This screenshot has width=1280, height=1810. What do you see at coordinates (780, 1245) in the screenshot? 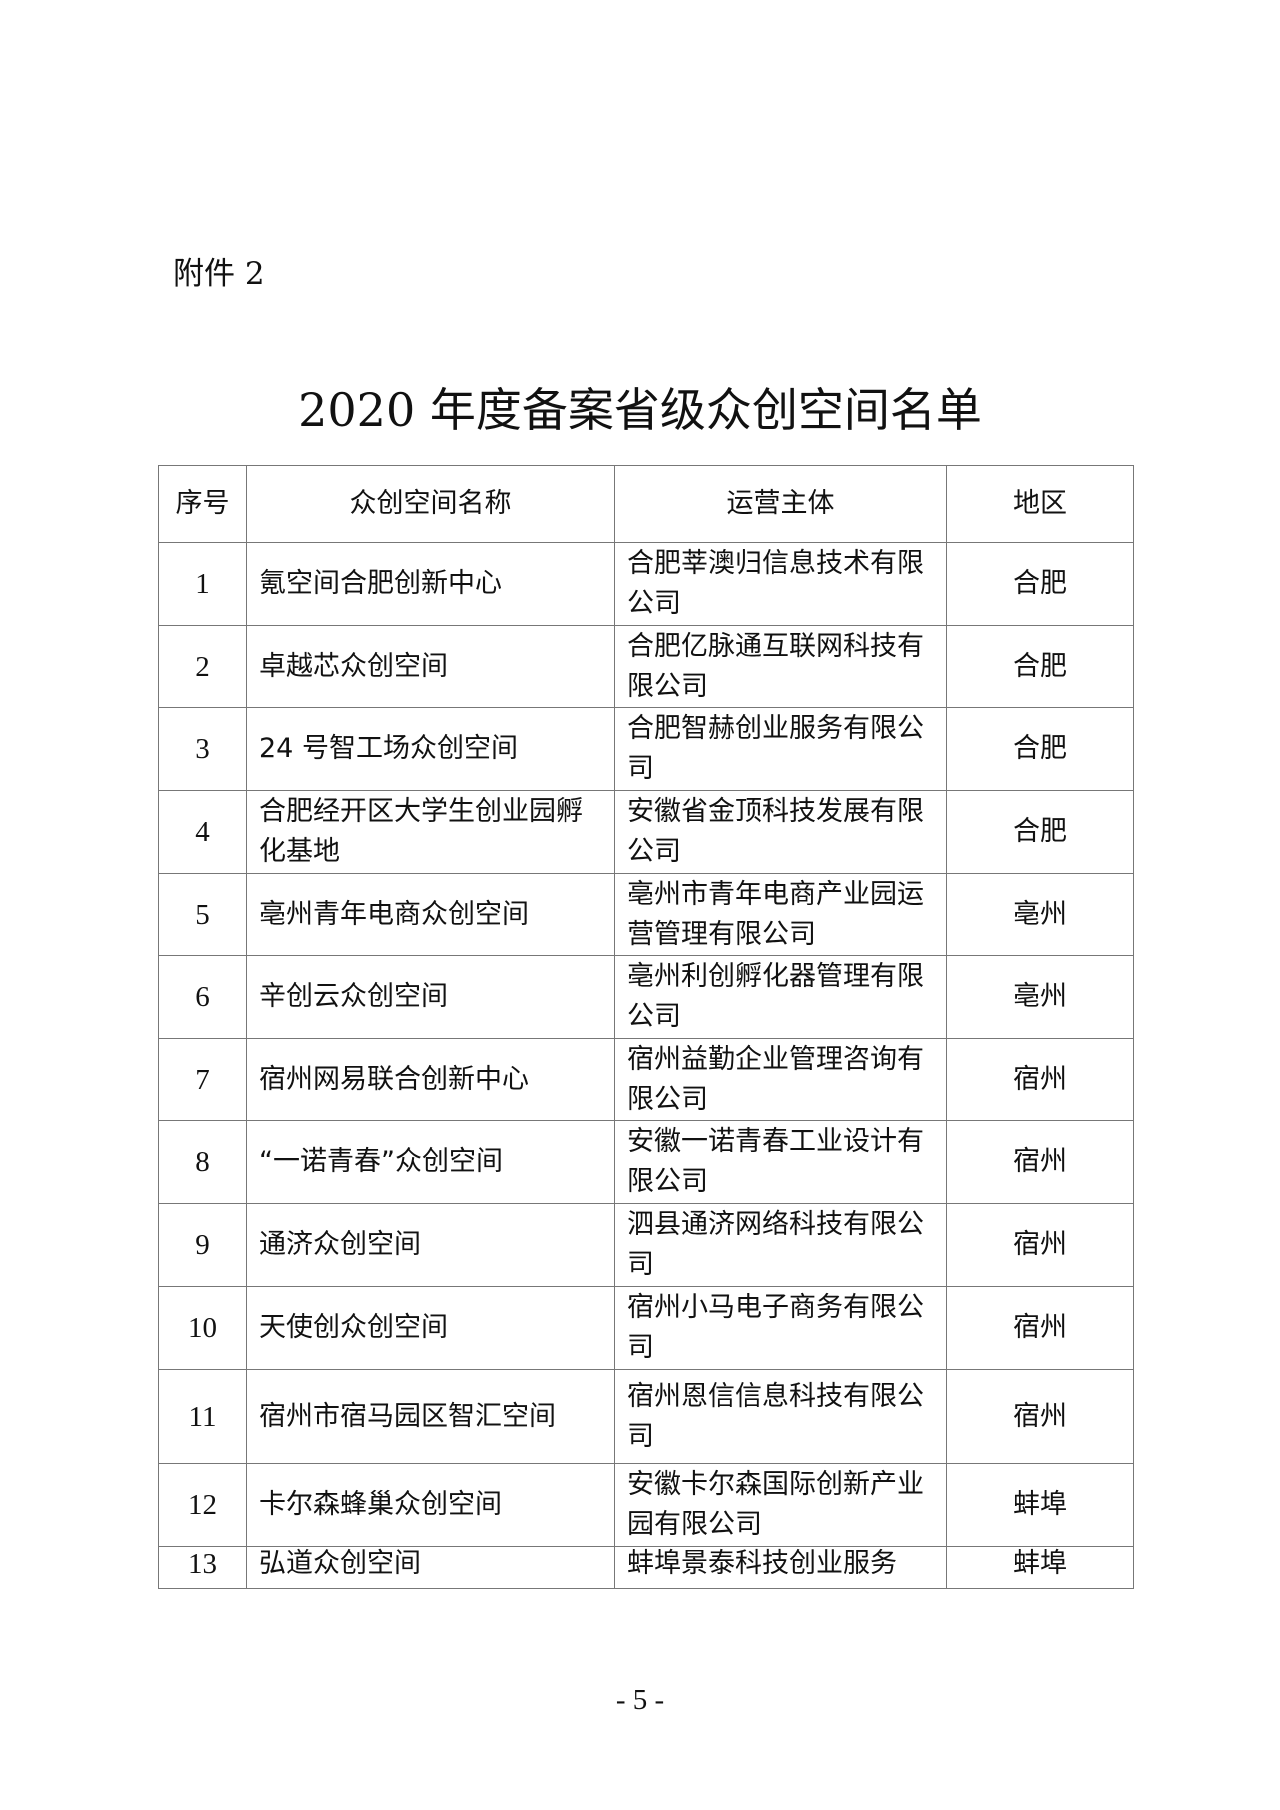
I see `operator: 泗县通济网络科技有限公司` at bounding box center [780, 1245].